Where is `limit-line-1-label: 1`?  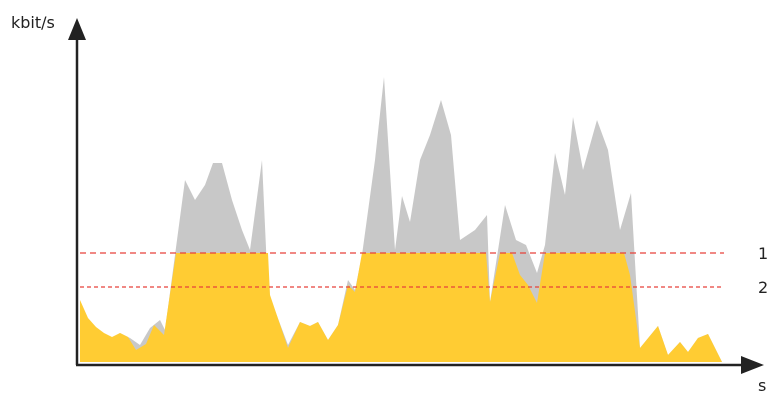 limit-line-1-label: 1 is located at coordinates (763, 253).